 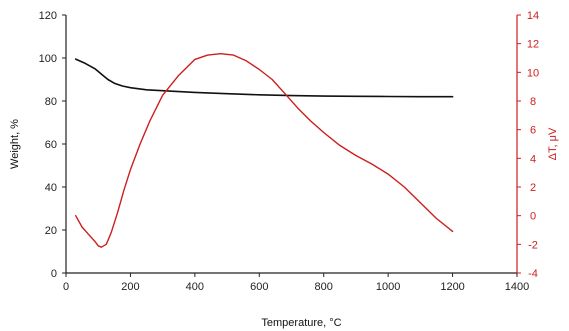 I want to click on weight-curve-line, so click(x=264, y=78).